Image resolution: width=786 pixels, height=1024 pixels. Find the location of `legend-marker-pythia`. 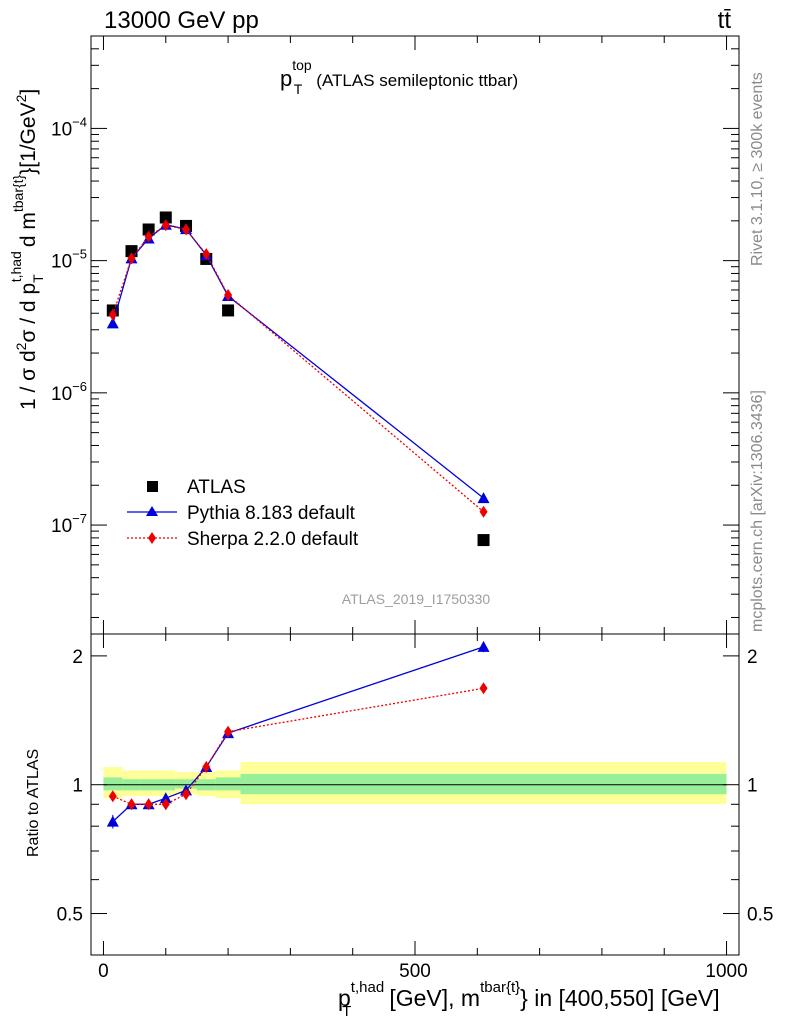

legend-marker-pythia is located at coordinates (152, 511).